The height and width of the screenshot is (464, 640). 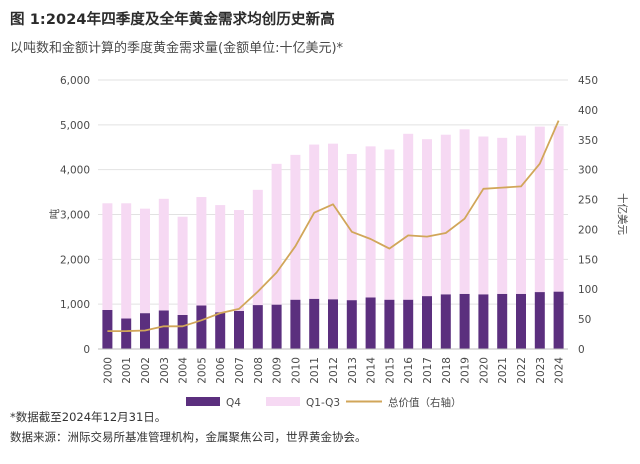 What do you see at coordinates (54, 213) in the screenshot?
I see `y-axis-title: 吨` at bounding box center [54, 213].